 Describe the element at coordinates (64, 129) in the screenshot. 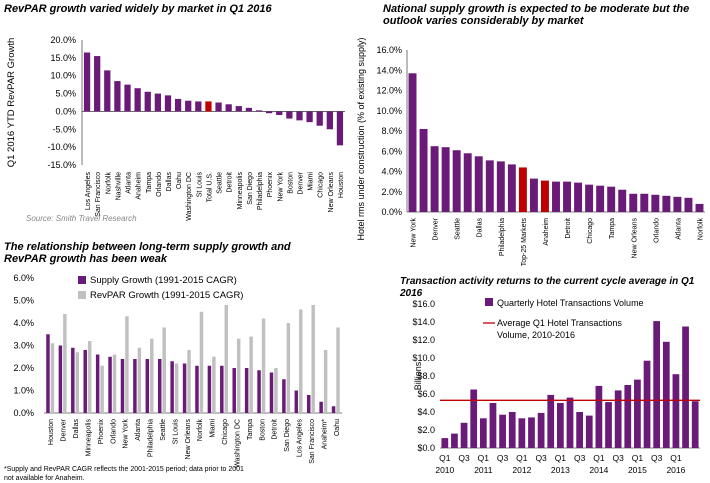

I see `y-tick-label: -5.0%` at that location.